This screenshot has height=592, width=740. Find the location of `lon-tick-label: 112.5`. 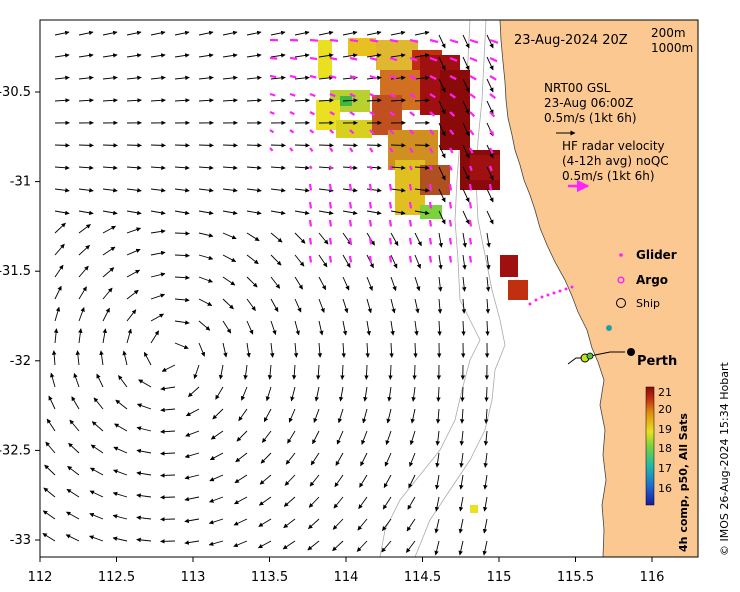

lon-tick-label: 112.5 is located at coordinates (116, 577).